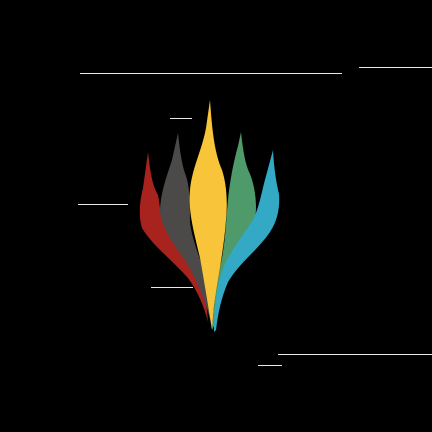  Describe the element at coordinates (186, 230) in the screenshot. I see `logo-black-petal` at that location.